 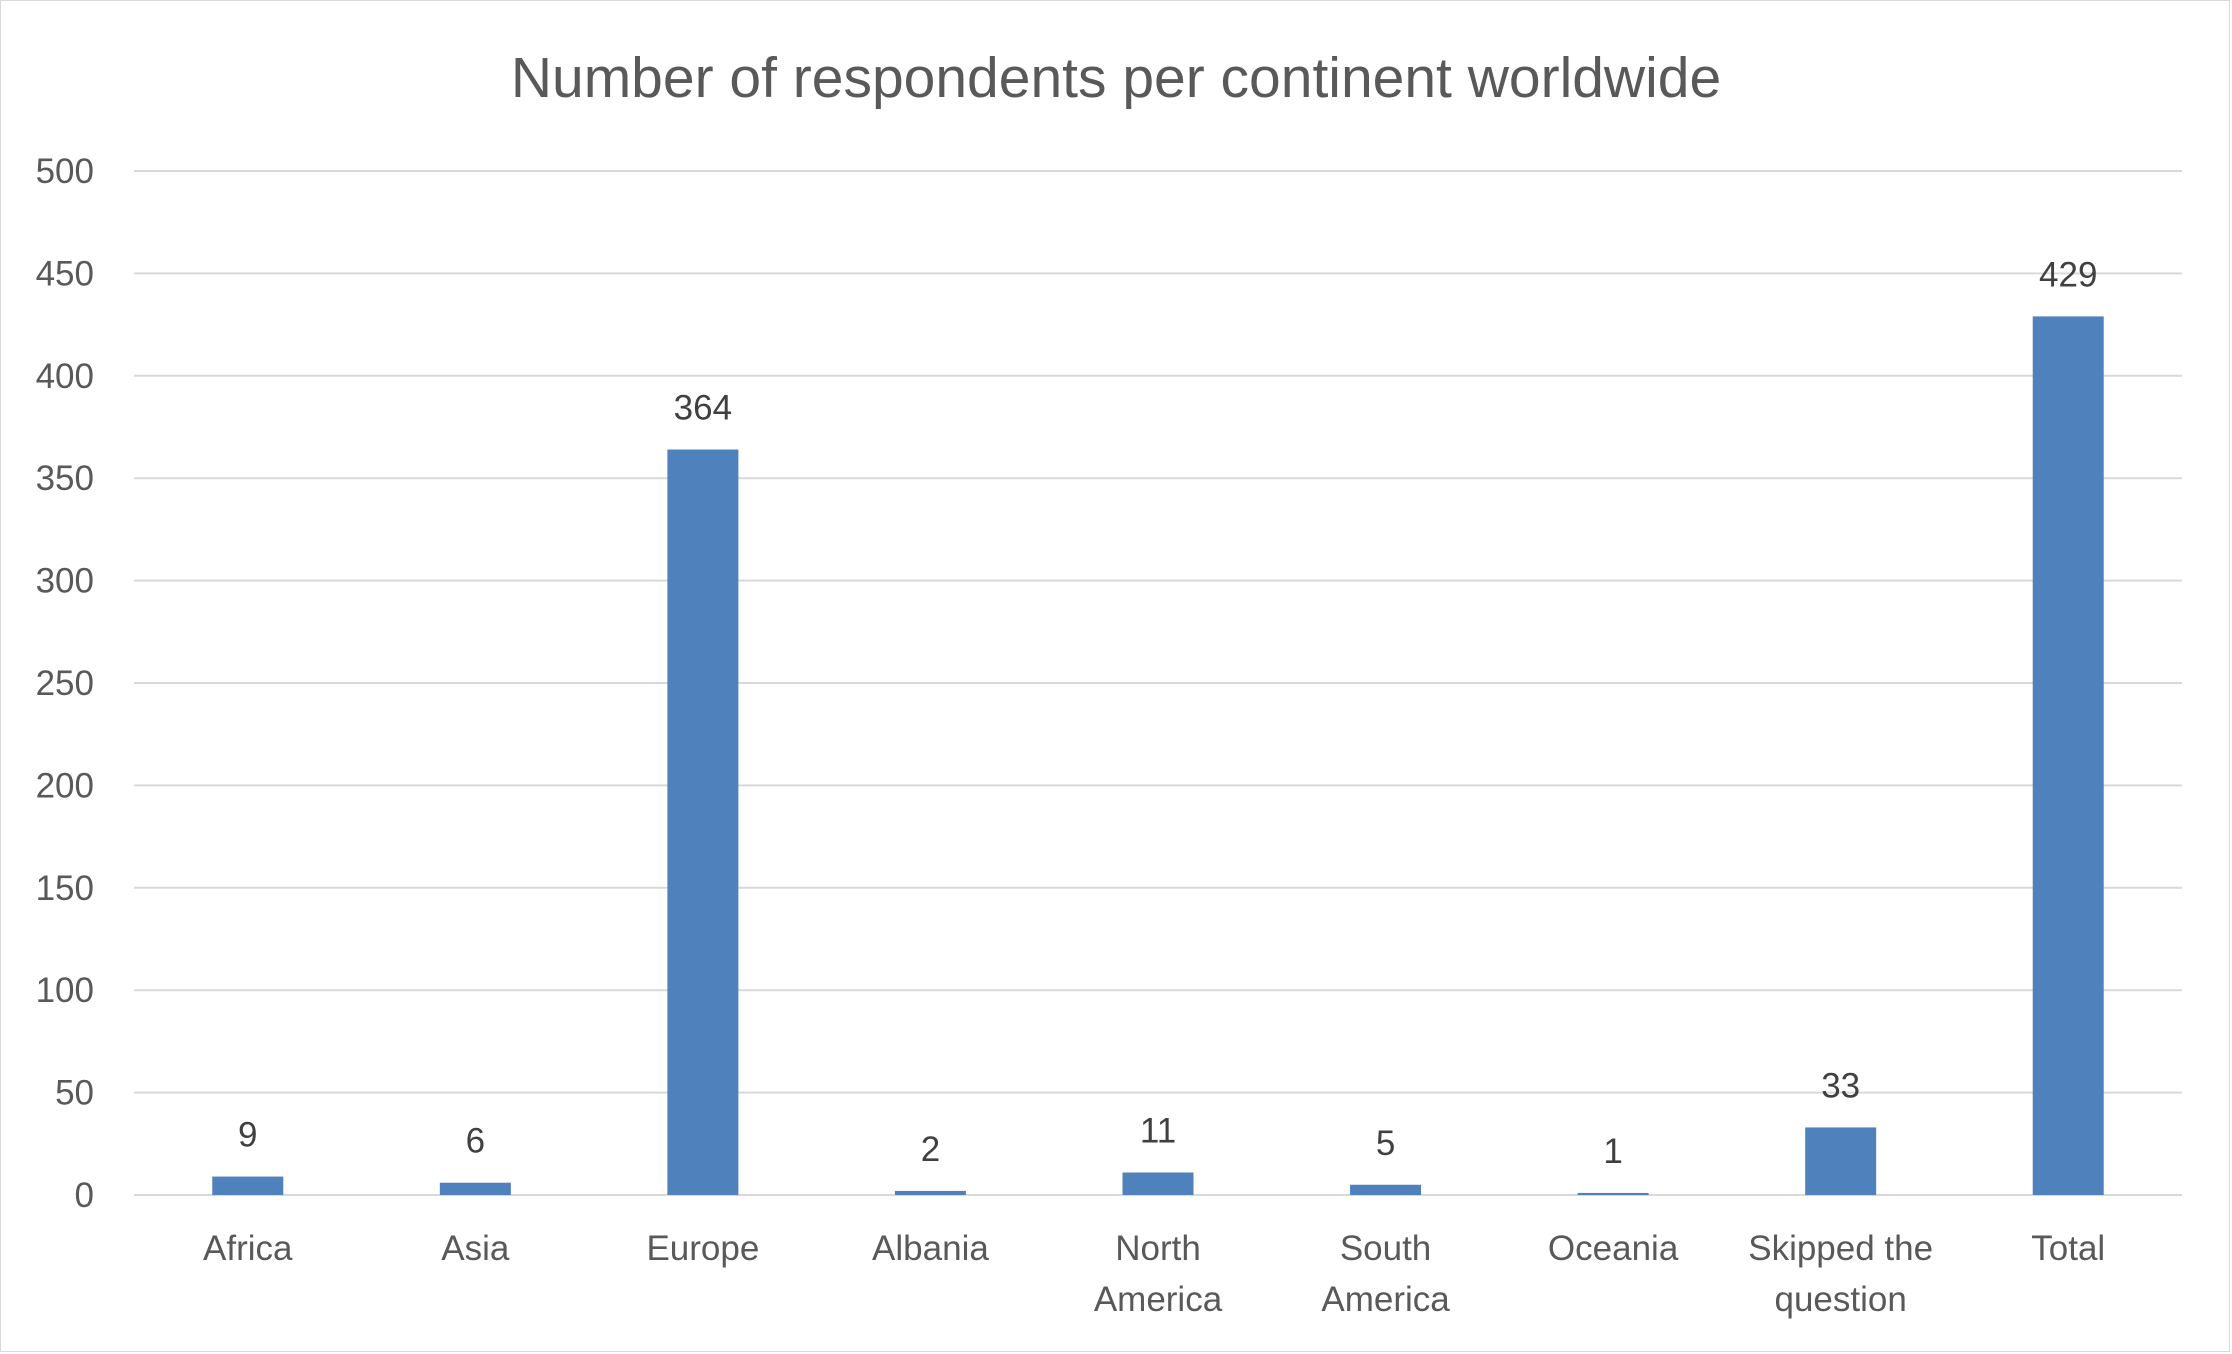 What do you see at coordinates (247, 1135) in the screenshot?
I see `data-label: 9` at bounding box center [247, 1135].